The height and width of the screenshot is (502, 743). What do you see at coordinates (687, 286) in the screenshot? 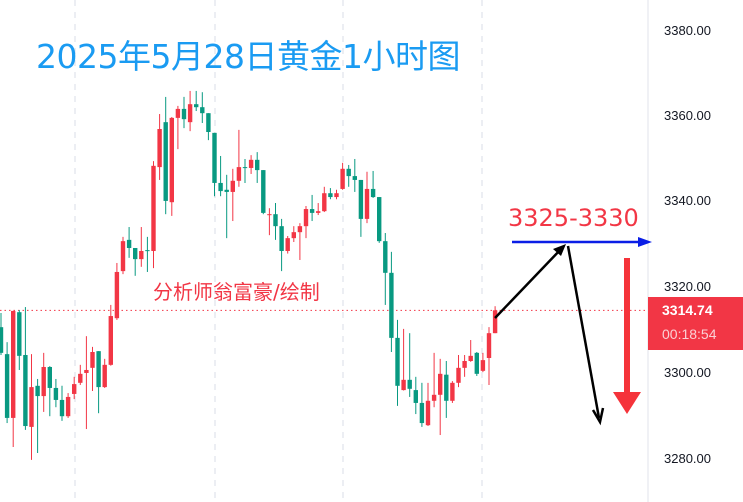
I see `price-tick: 3320.00` at bounding box center [687, 286].